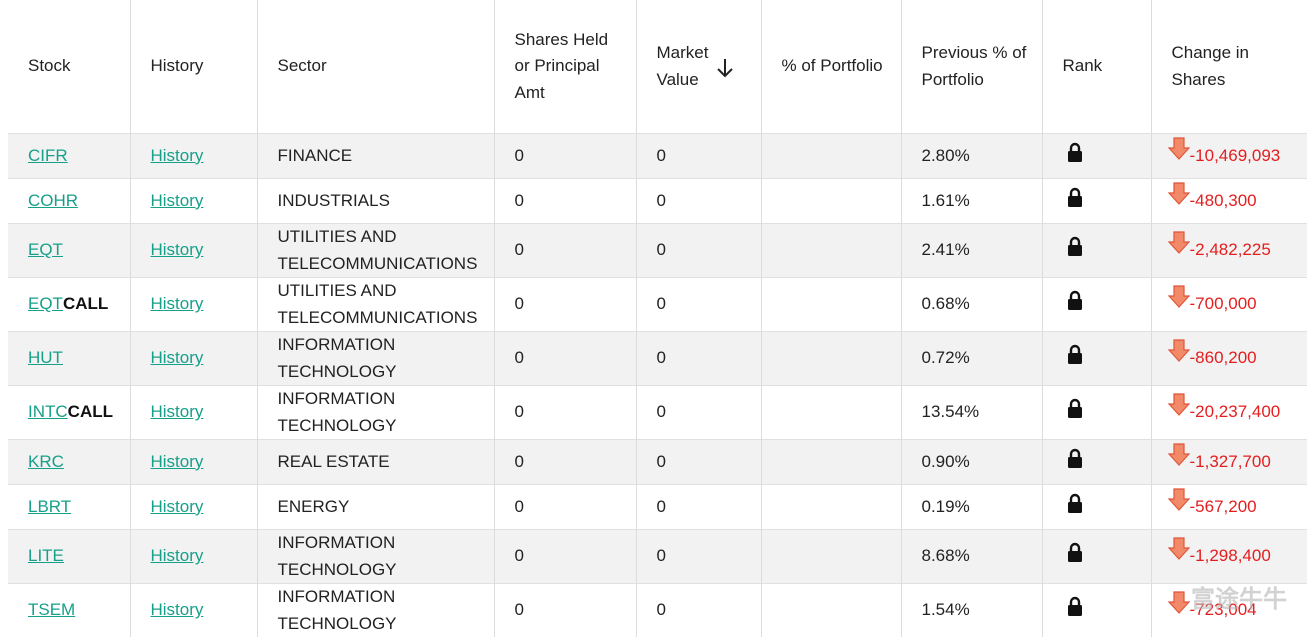  Describe the element at coordinates (1096, 67) in the screenshot. I see `column-header: Rank` at that location.